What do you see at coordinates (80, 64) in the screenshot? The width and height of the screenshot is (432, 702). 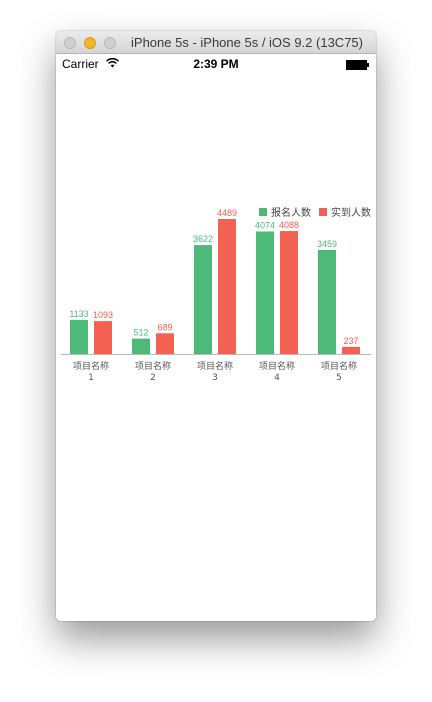 I see `carrier-label: Carrier` at bounding box center [80, 64].